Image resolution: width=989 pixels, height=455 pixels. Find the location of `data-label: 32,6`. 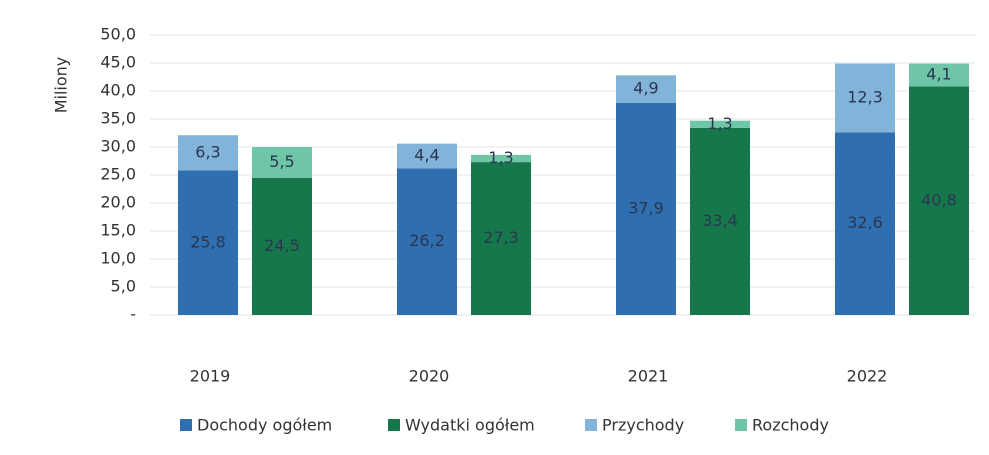

data-label: 32,6 is located at coordinates (865, 222).